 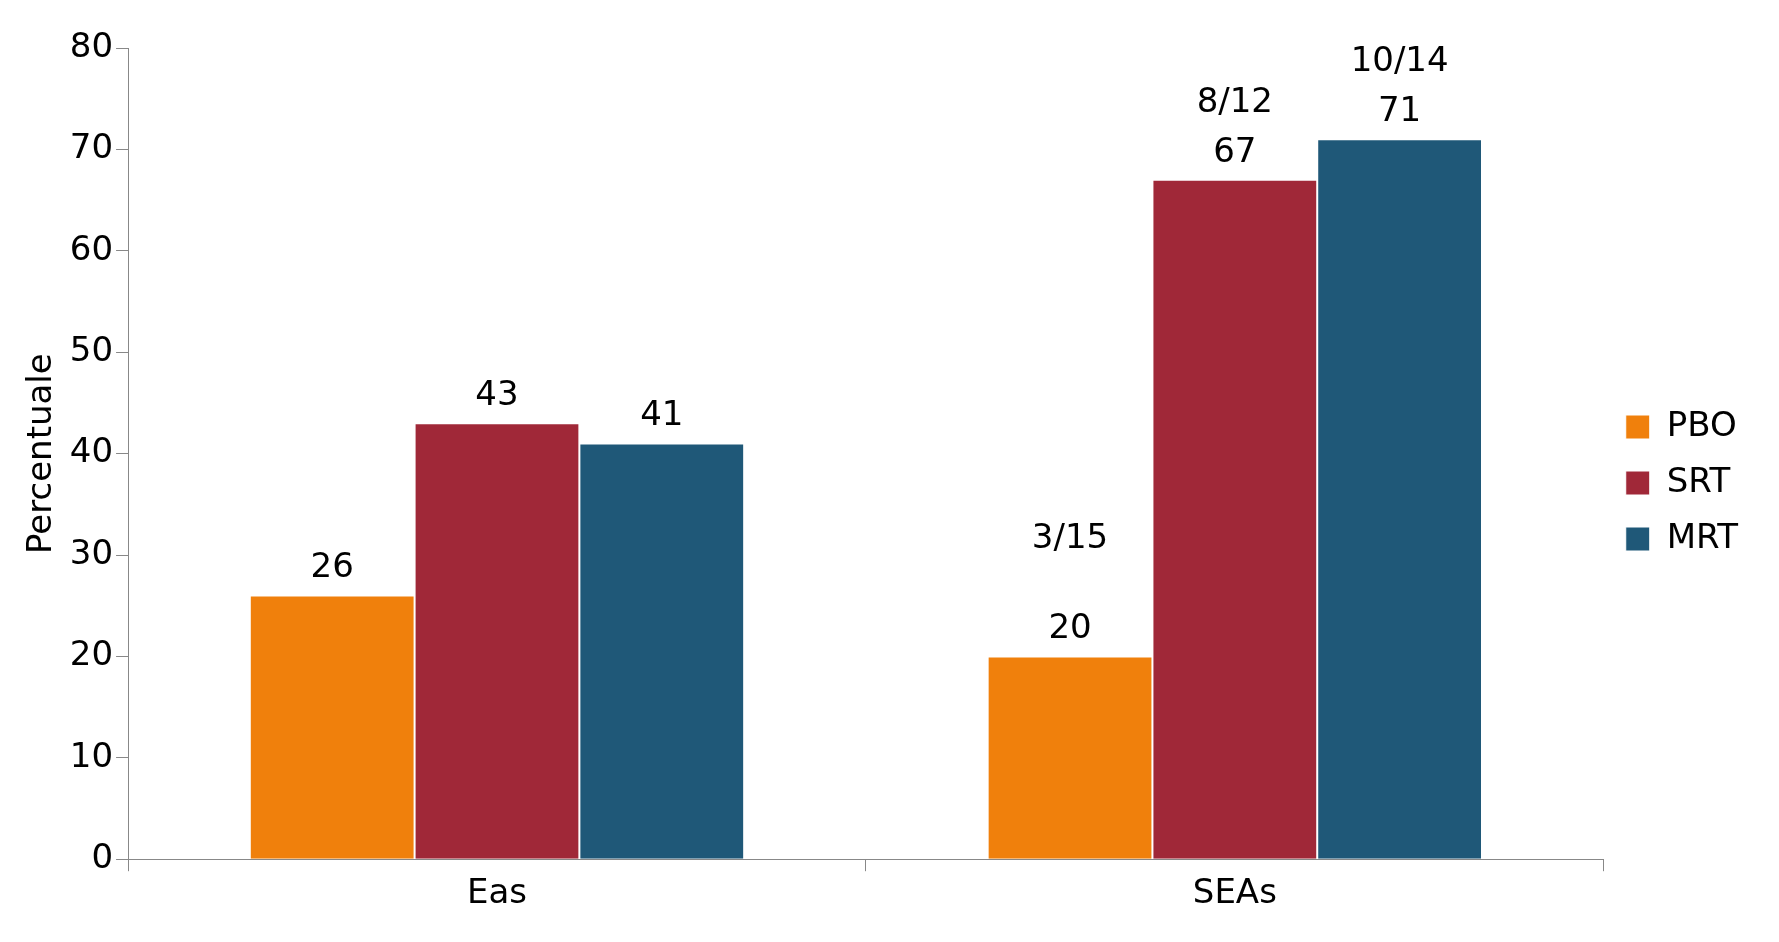 I want to click on y-tick-label: 60, so click(x=91, y=247).